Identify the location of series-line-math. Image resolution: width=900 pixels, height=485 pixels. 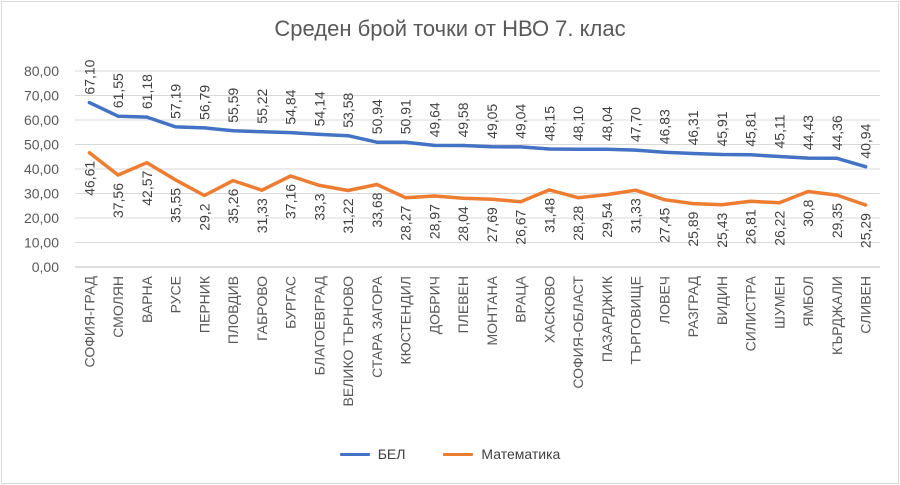
(477, 179).